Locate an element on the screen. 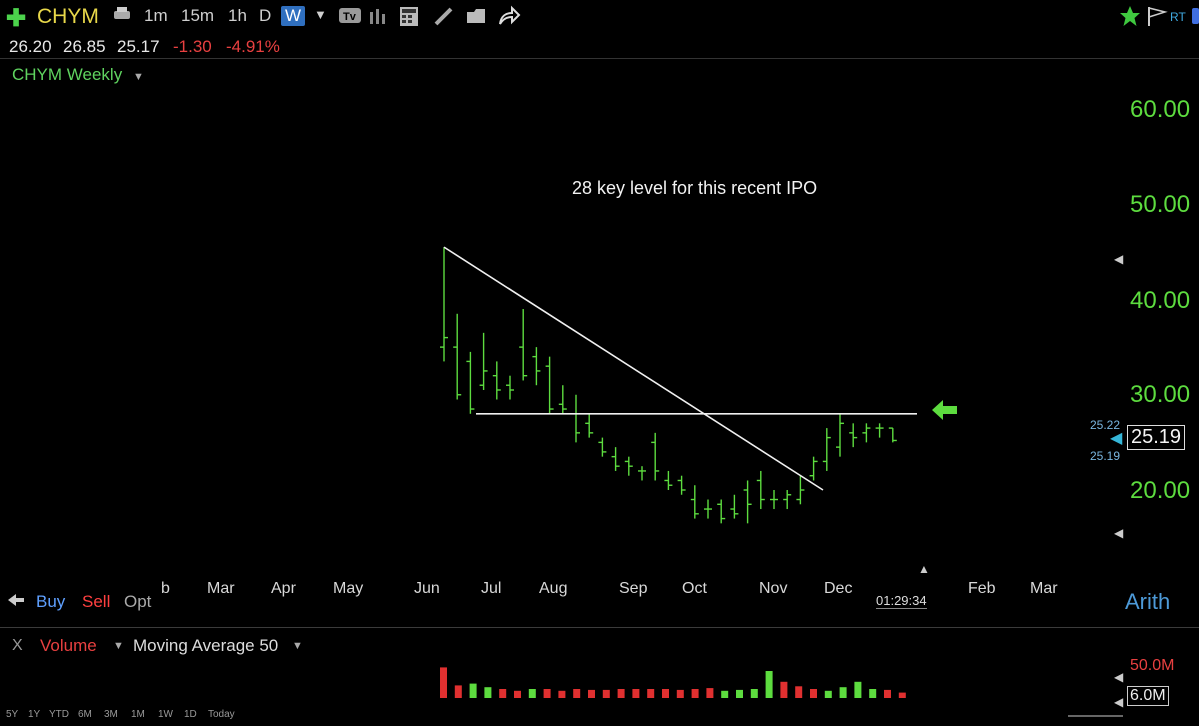 The image size is (1199, 726). month-jun: Jun is located at coordinates (427, 588).